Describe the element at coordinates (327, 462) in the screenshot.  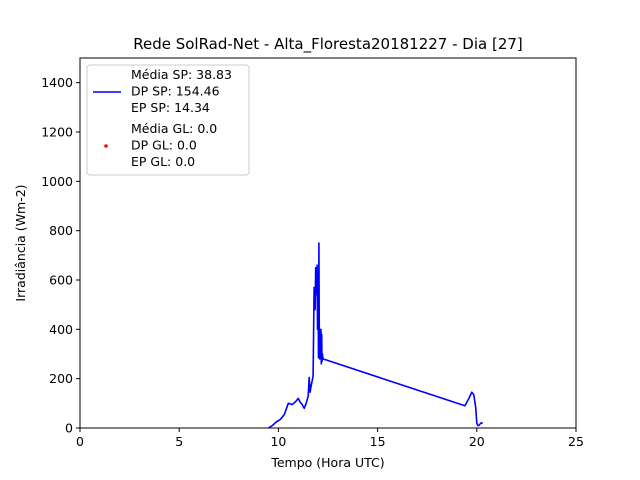
I see `x-axis-label: Tempo (Hora UTC)` at that location.